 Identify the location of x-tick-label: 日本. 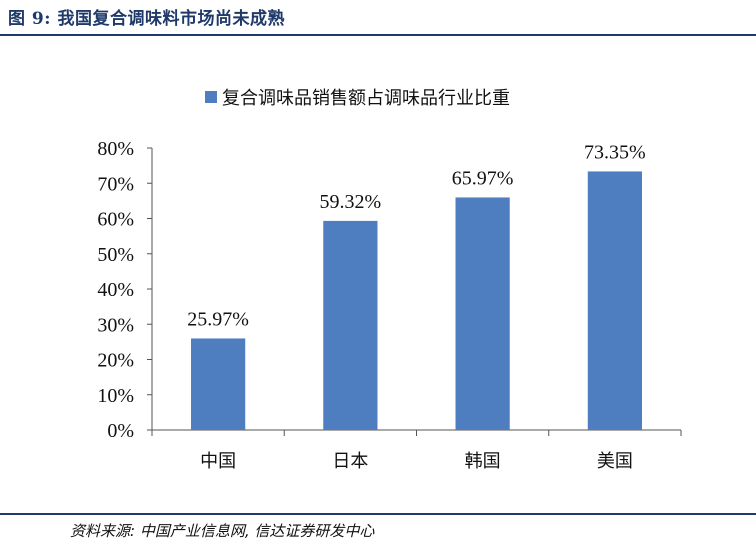
(350, 461).